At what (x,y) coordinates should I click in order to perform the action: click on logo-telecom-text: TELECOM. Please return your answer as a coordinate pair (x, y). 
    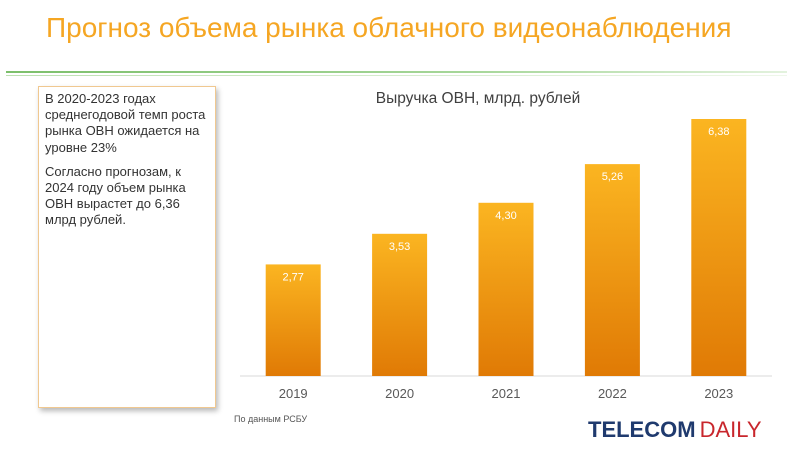
    Looking at the image, I should click on (642, 429).